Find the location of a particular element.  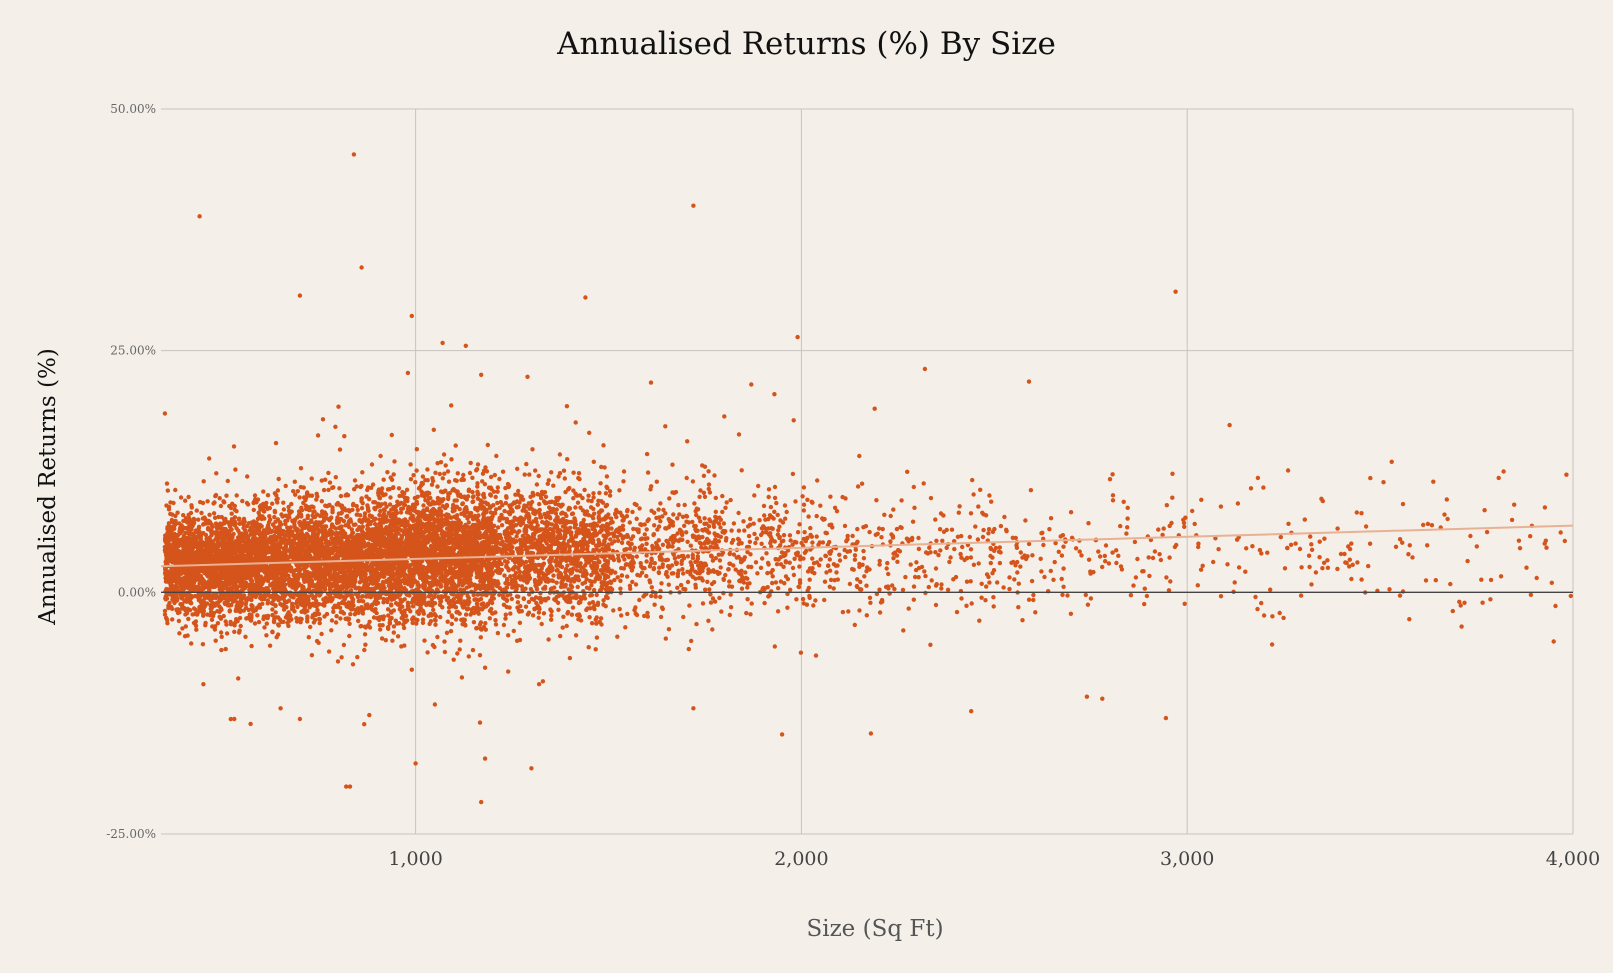

x-tick-label: 2,000 is located at coordinates (801, 859).